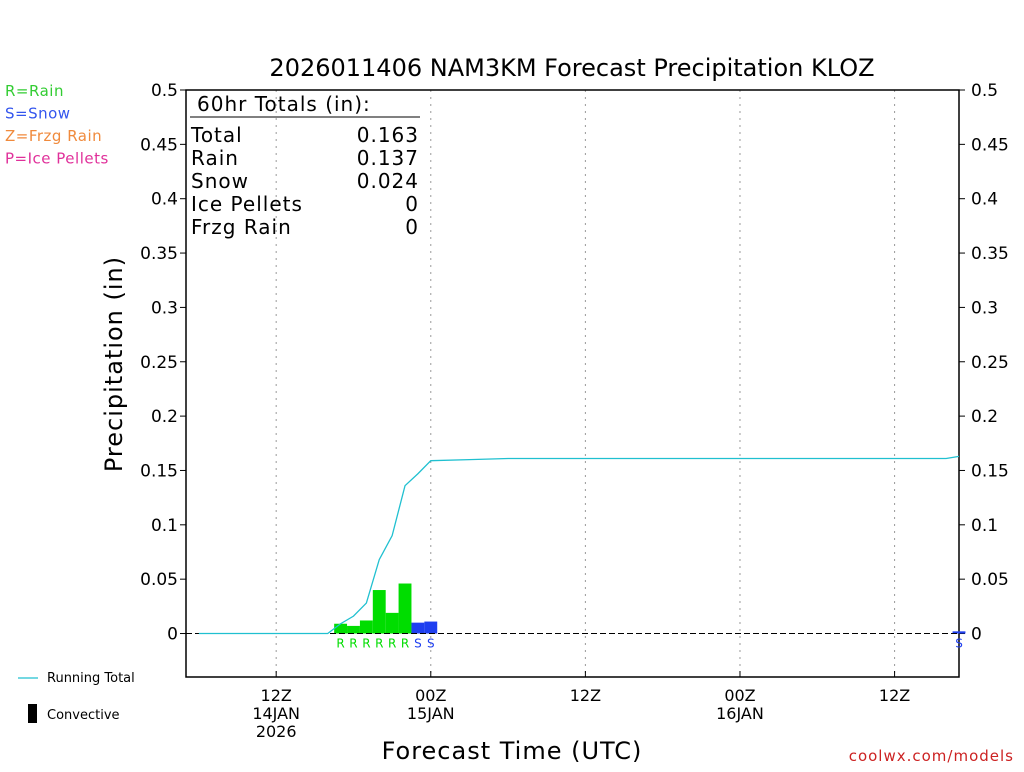  Describe the element at coordinates (388, 181) in the screenshot. I see `totals-row-value: 0.024` at that location.